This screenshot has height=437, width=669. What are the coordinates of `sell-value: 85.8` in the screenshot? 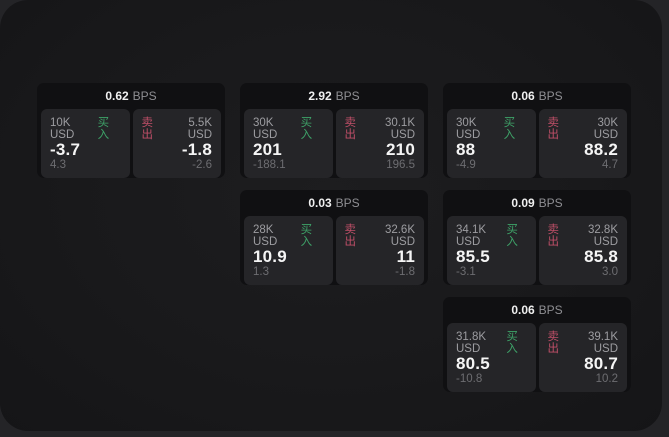 It's located at (601, 256).